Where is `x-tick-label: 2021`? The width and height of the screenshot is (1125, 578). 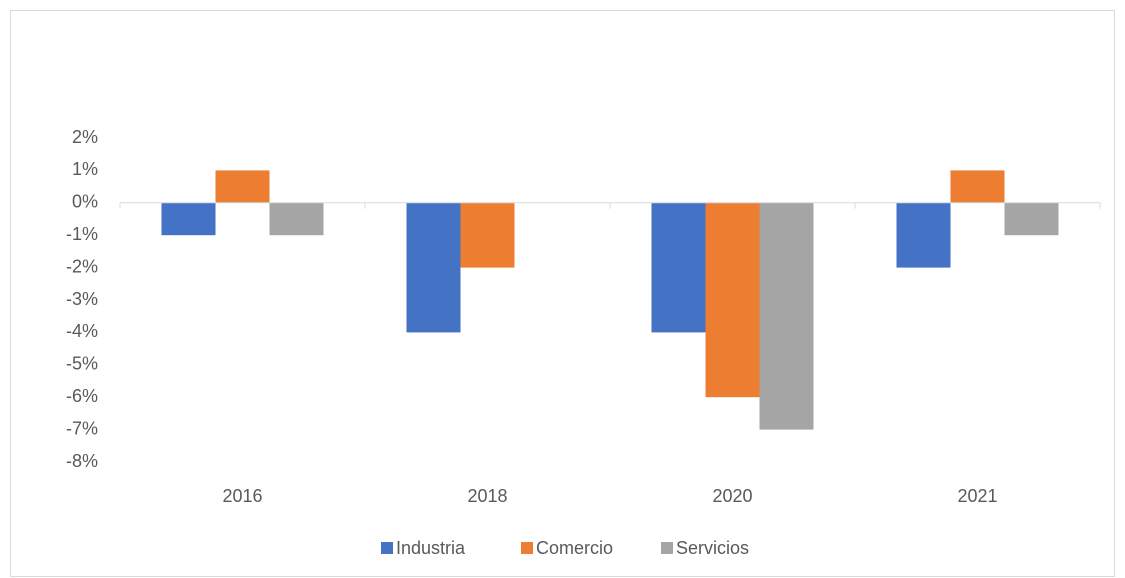
x-tick-label: 2021 is located at coordinates (977, 496).